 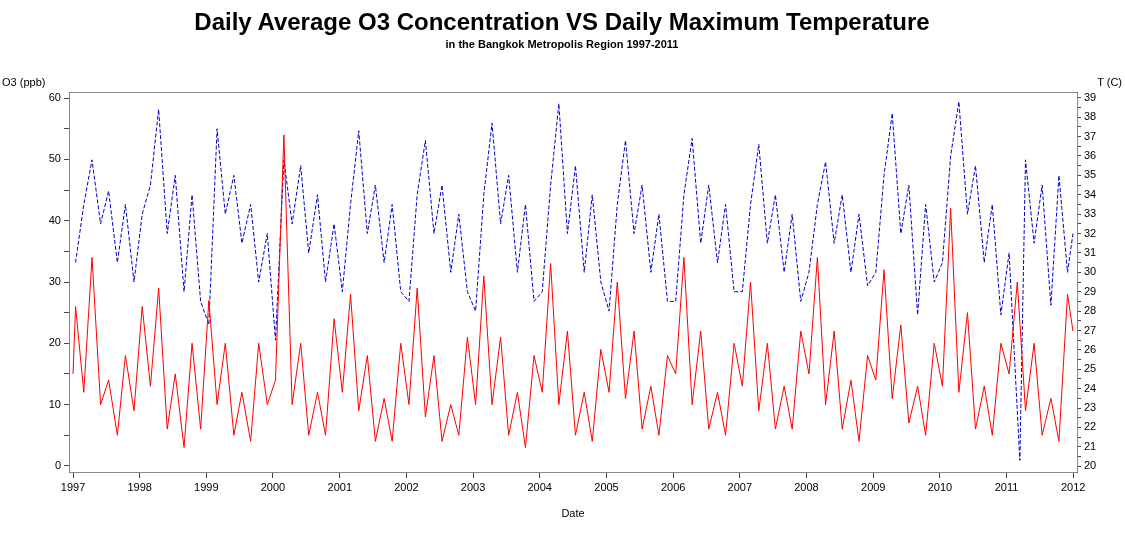 I want to click on x-tick-label: 2012, so click(x=1073, y=486).